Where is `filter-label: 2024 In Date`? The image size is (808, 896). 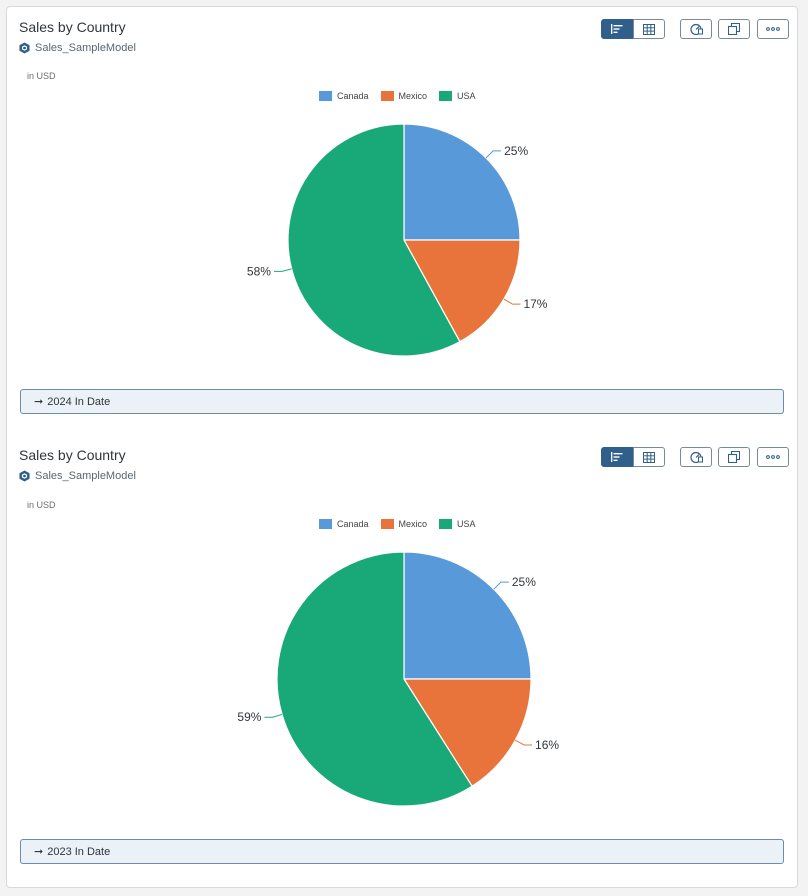 filter-label: 2024 In Date is located at coordinates (79, 401).